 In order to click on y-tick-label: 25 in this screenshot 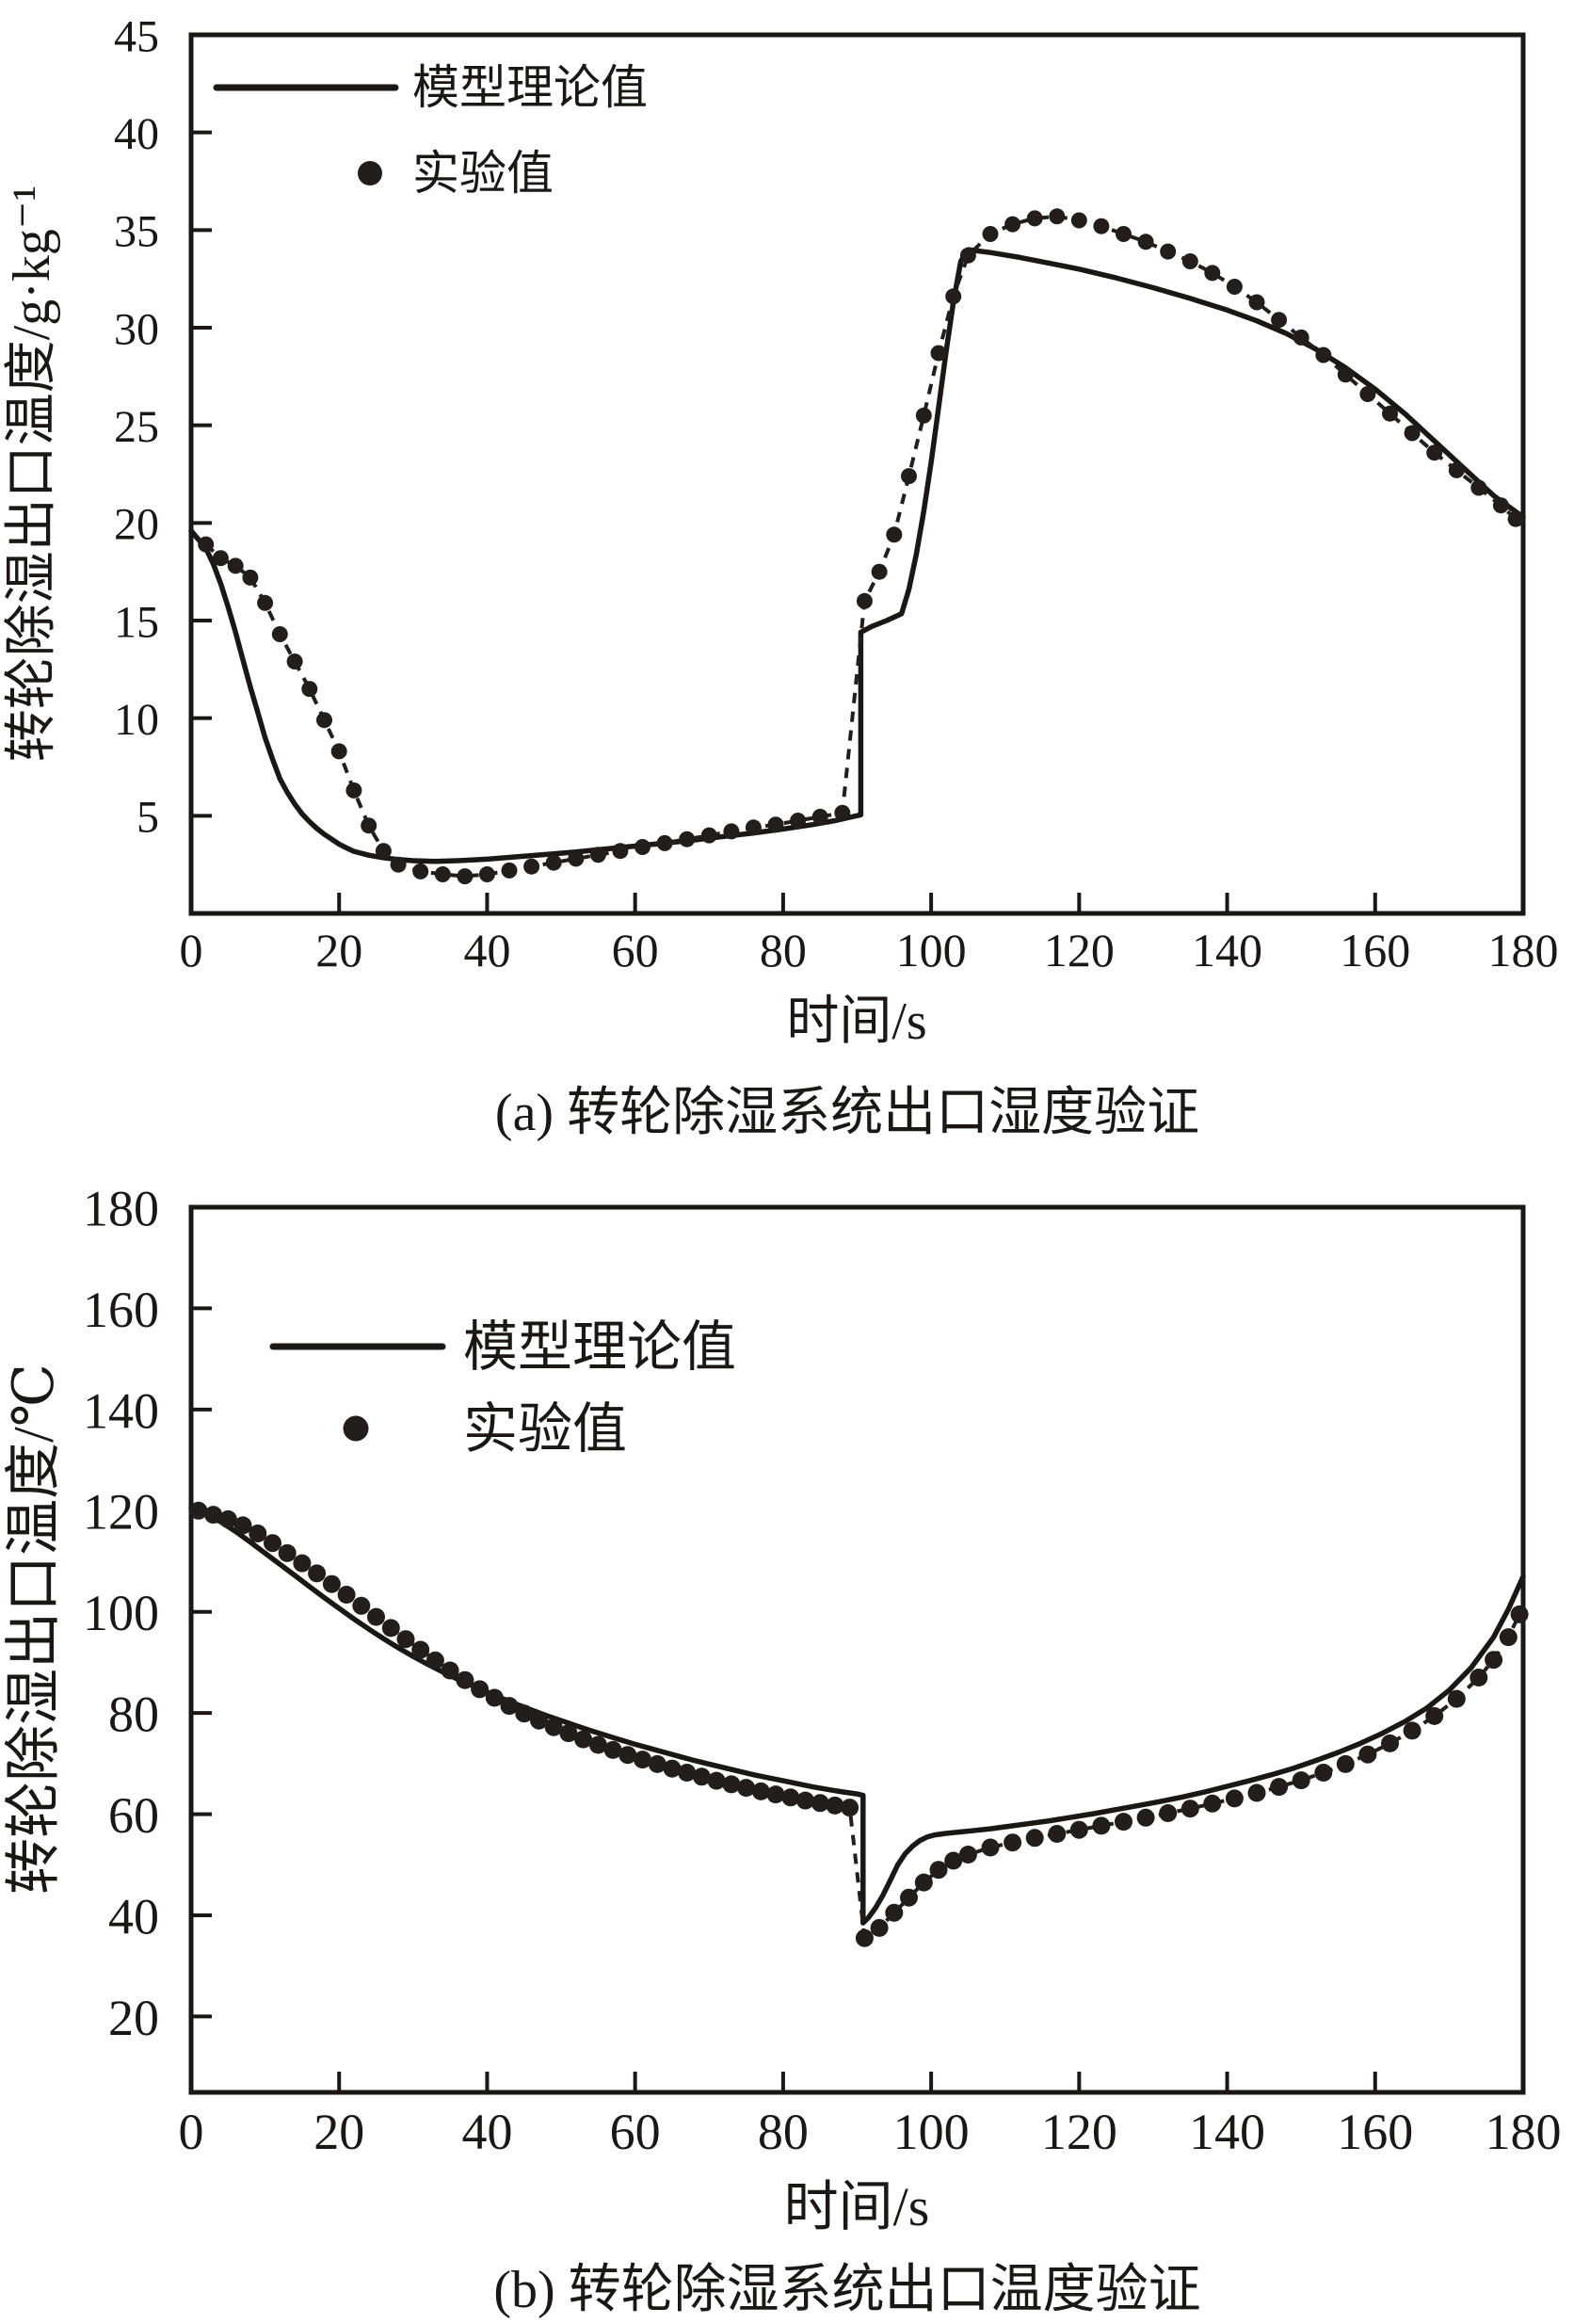, I will do `click(136, 427)`.